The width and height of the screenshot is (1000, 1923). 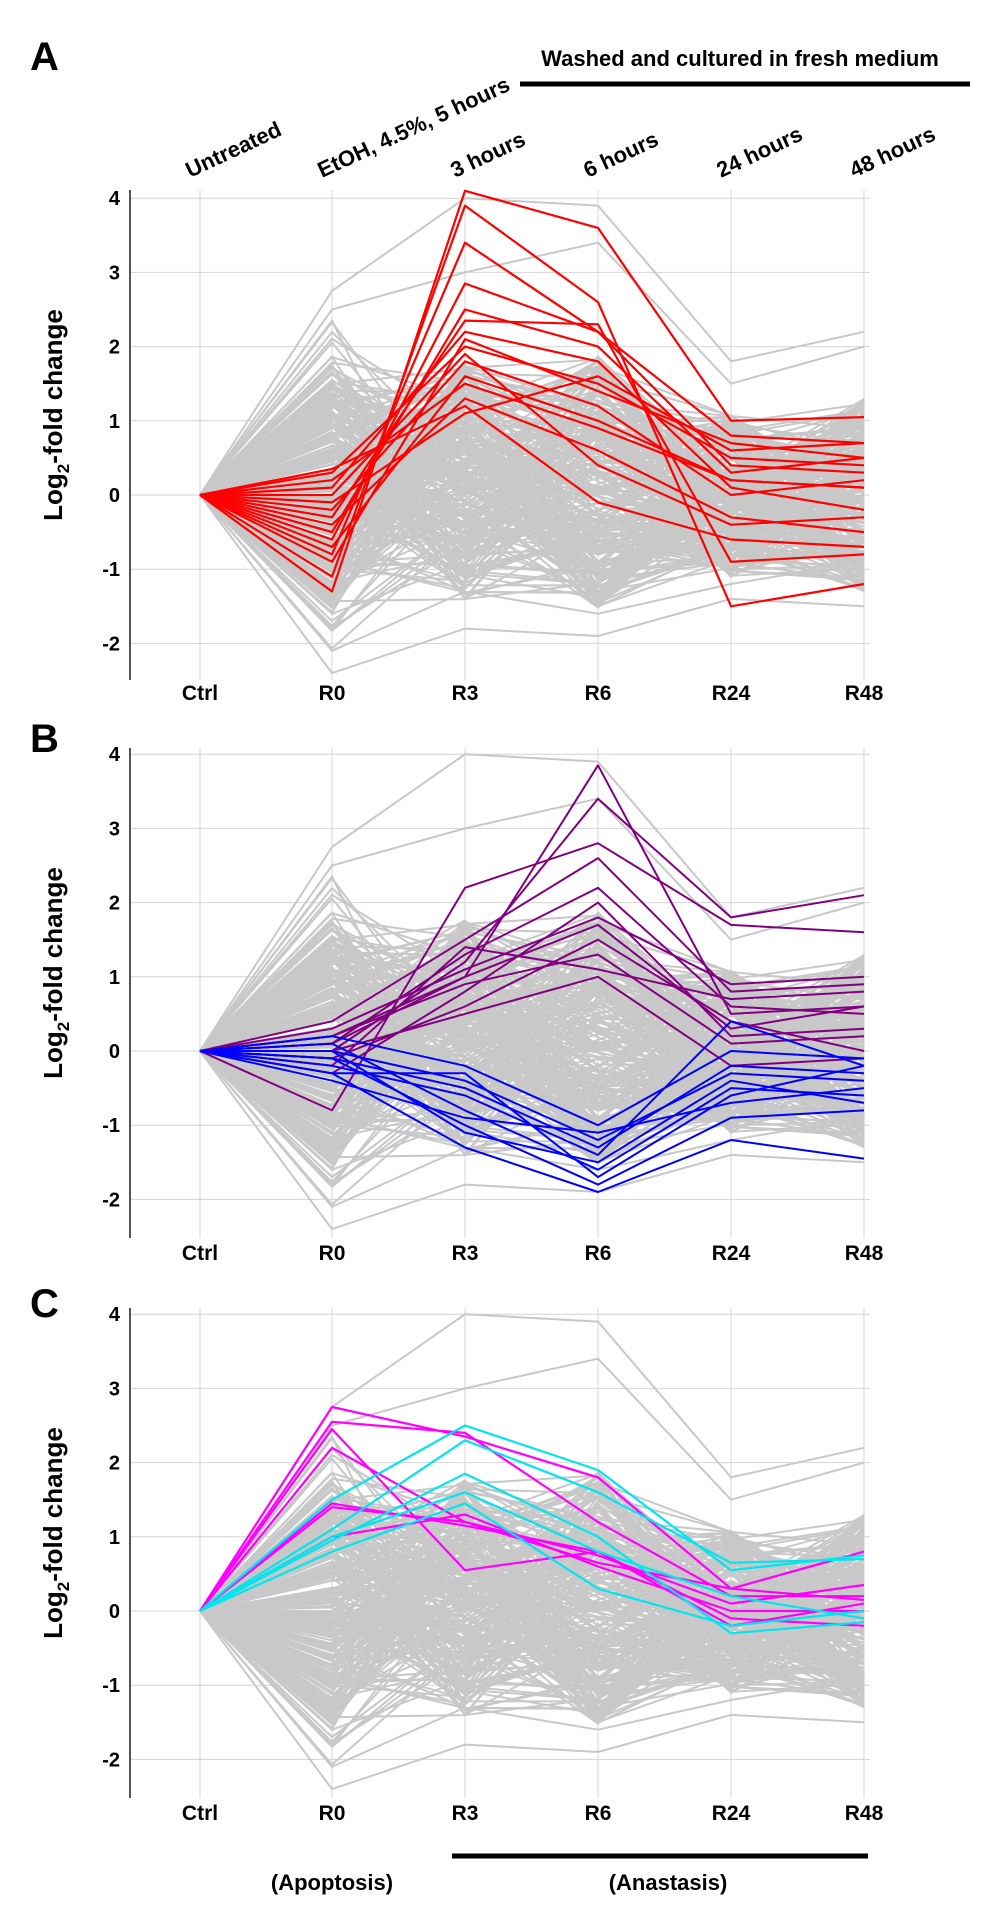 What do you see at coordinates (488, 154) in the screenshot?
I see `condition-label: 3 hours` at bounding box center [488, 154].